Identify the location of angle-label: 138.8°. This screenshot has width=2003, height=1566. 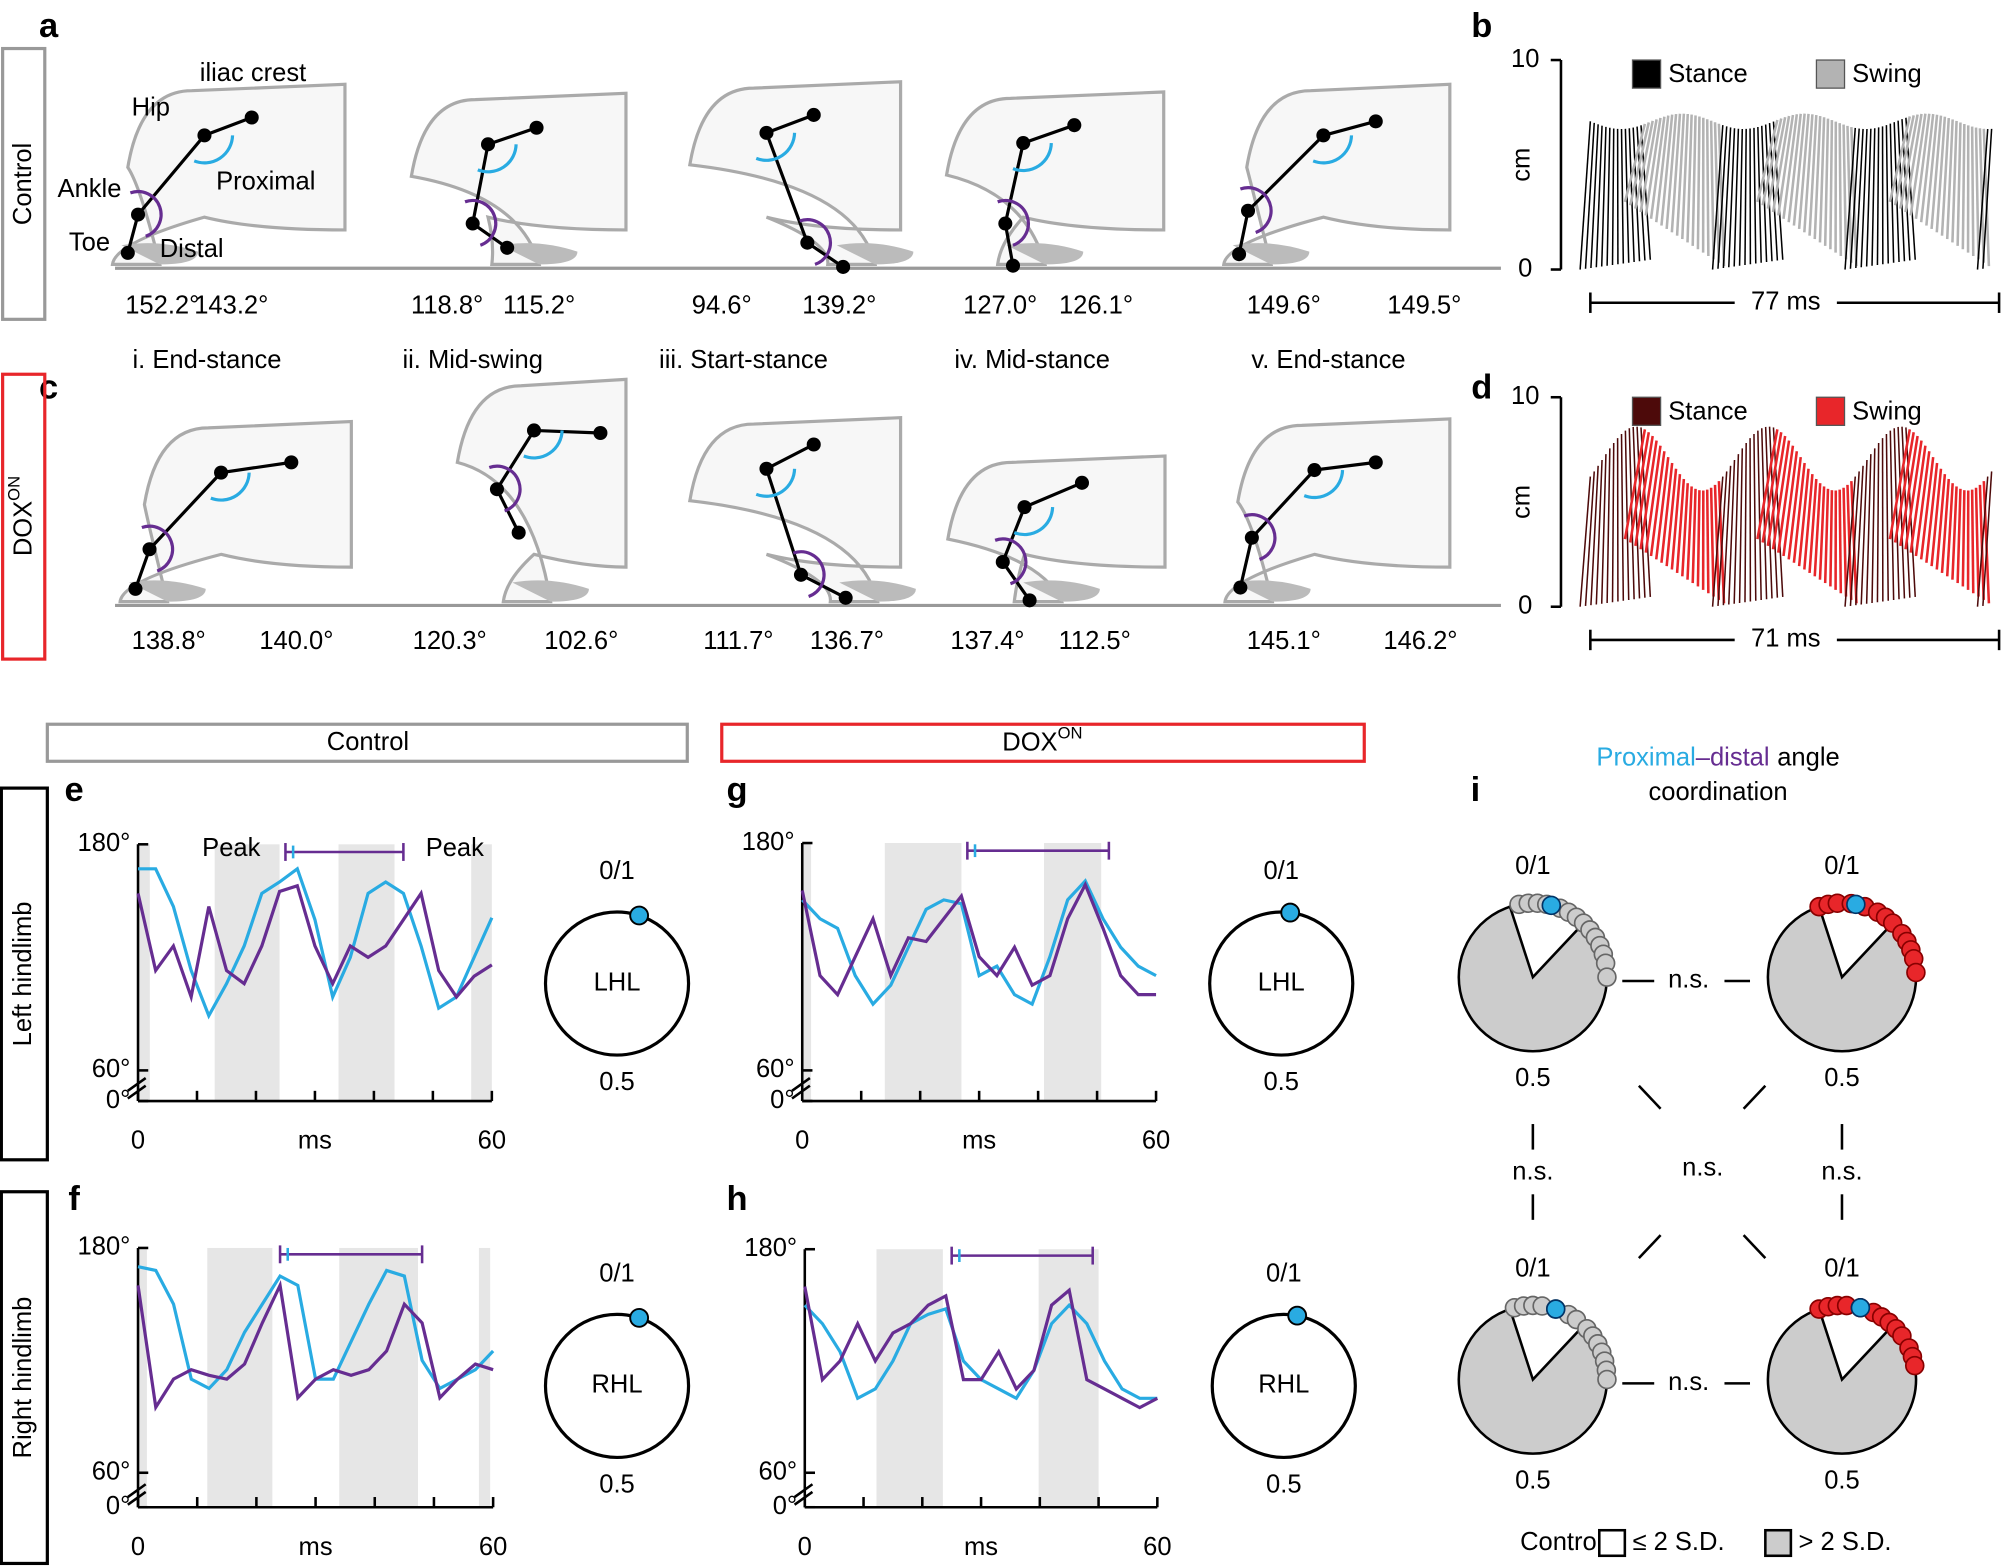
(169, 641).